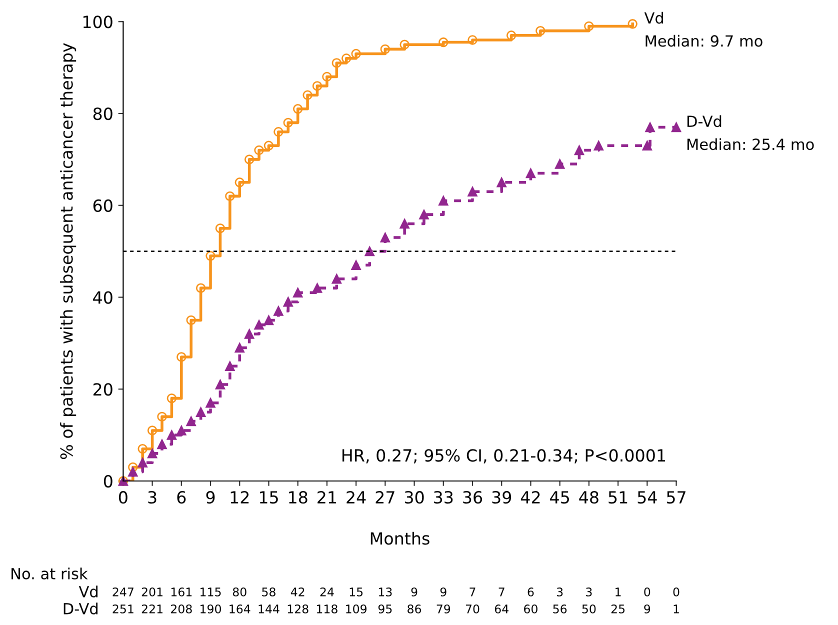 The image size is (838, 625). What do you see at coordinates (108, 481) in the screenshot?
I see `y-tick-label: 0` at bounding box center [108, 481].